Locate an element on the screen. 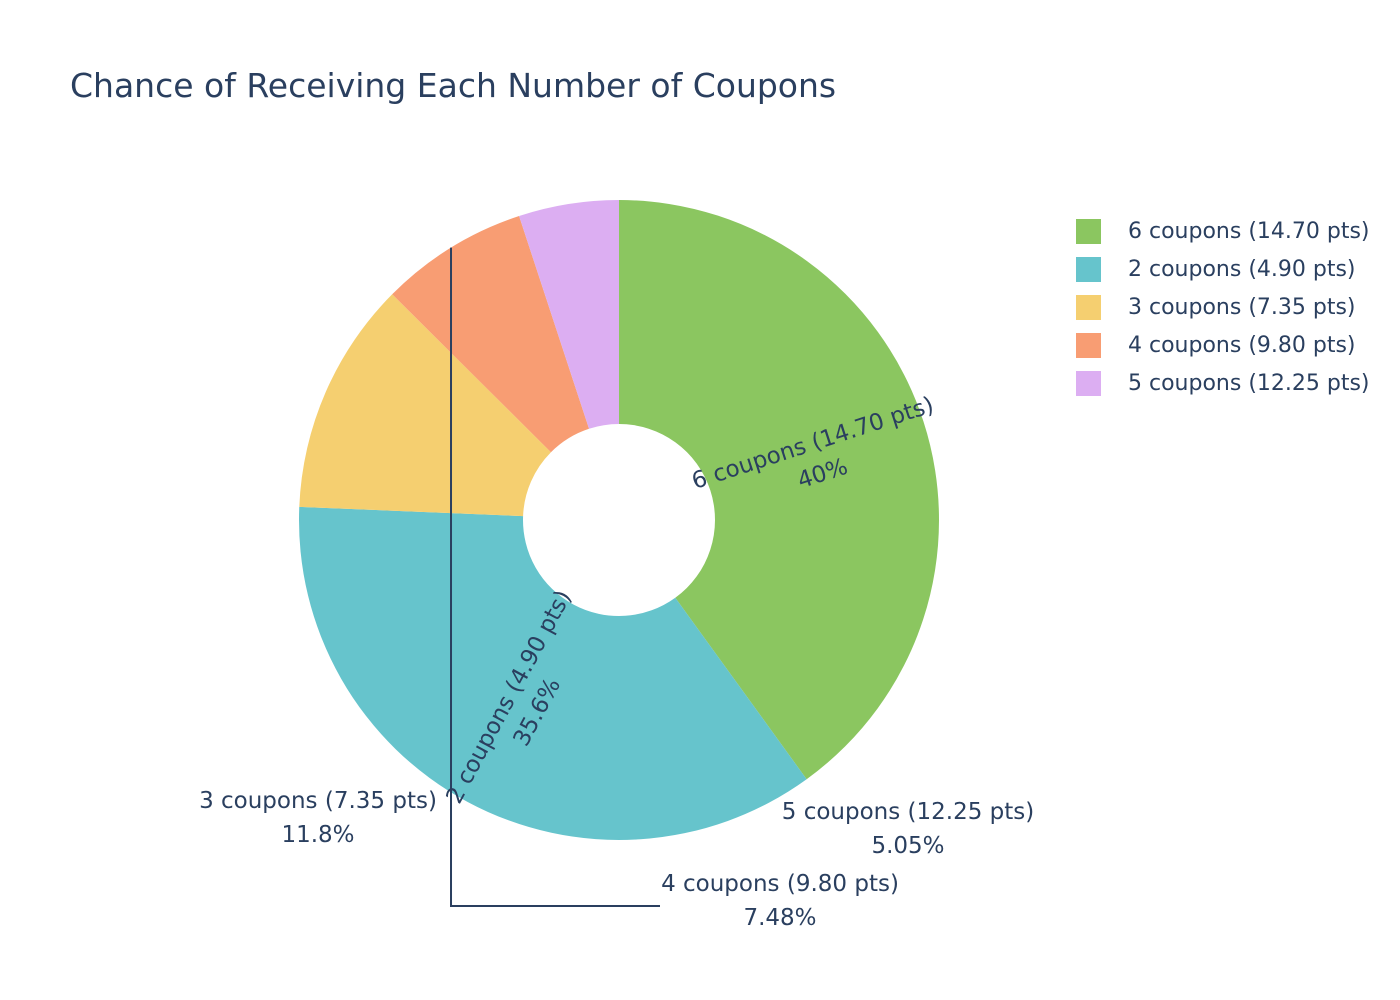 Image resolution: width=1400 pixels, height=1000 pixels. slice-2-coupons-4-90-pts is located at coordinates (553, 673).